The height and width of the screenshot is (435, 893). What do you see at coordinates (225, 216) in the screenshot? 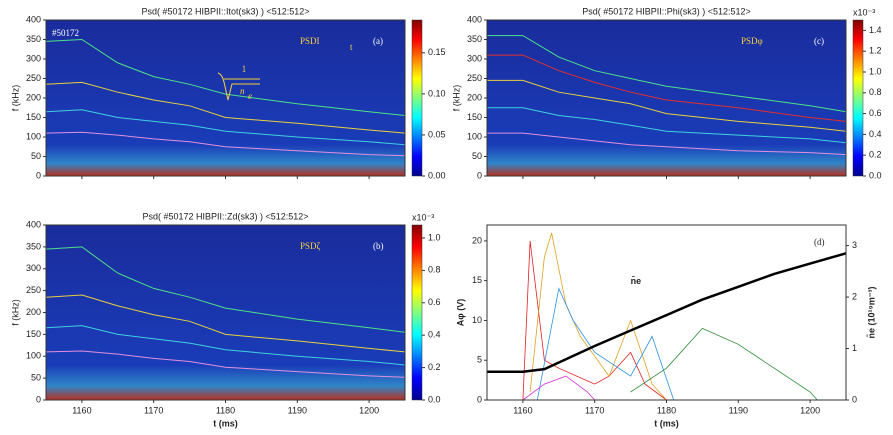
I see `panel-header: Psd( #50172 HIBPII::Zd(sk3) ) <512:512>` at bounding box center [225, 216].